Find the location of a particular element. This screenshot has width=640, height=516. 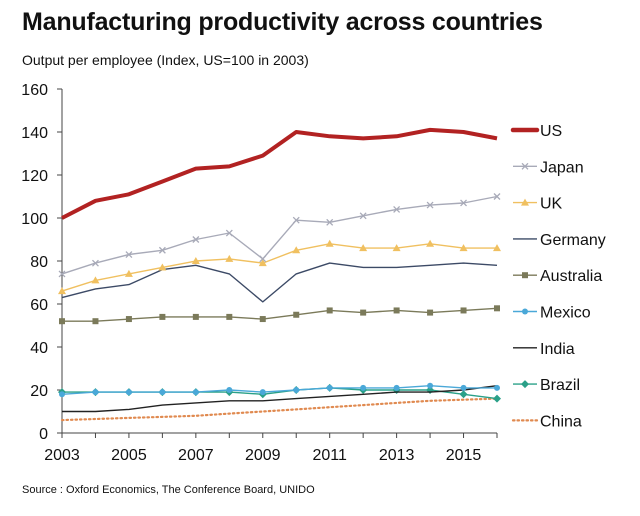

series-line-uk is located at coordinates (279, 267).